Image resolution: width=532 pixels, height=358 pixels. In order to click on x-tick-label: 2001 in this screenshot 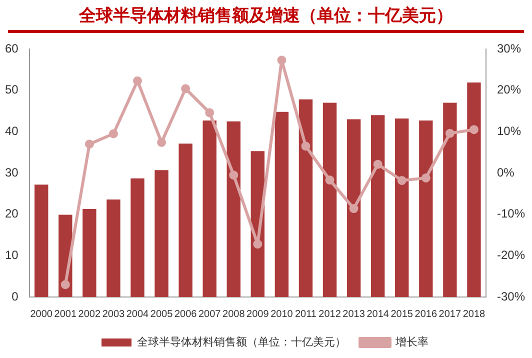, I will do `click(65, 314)`.